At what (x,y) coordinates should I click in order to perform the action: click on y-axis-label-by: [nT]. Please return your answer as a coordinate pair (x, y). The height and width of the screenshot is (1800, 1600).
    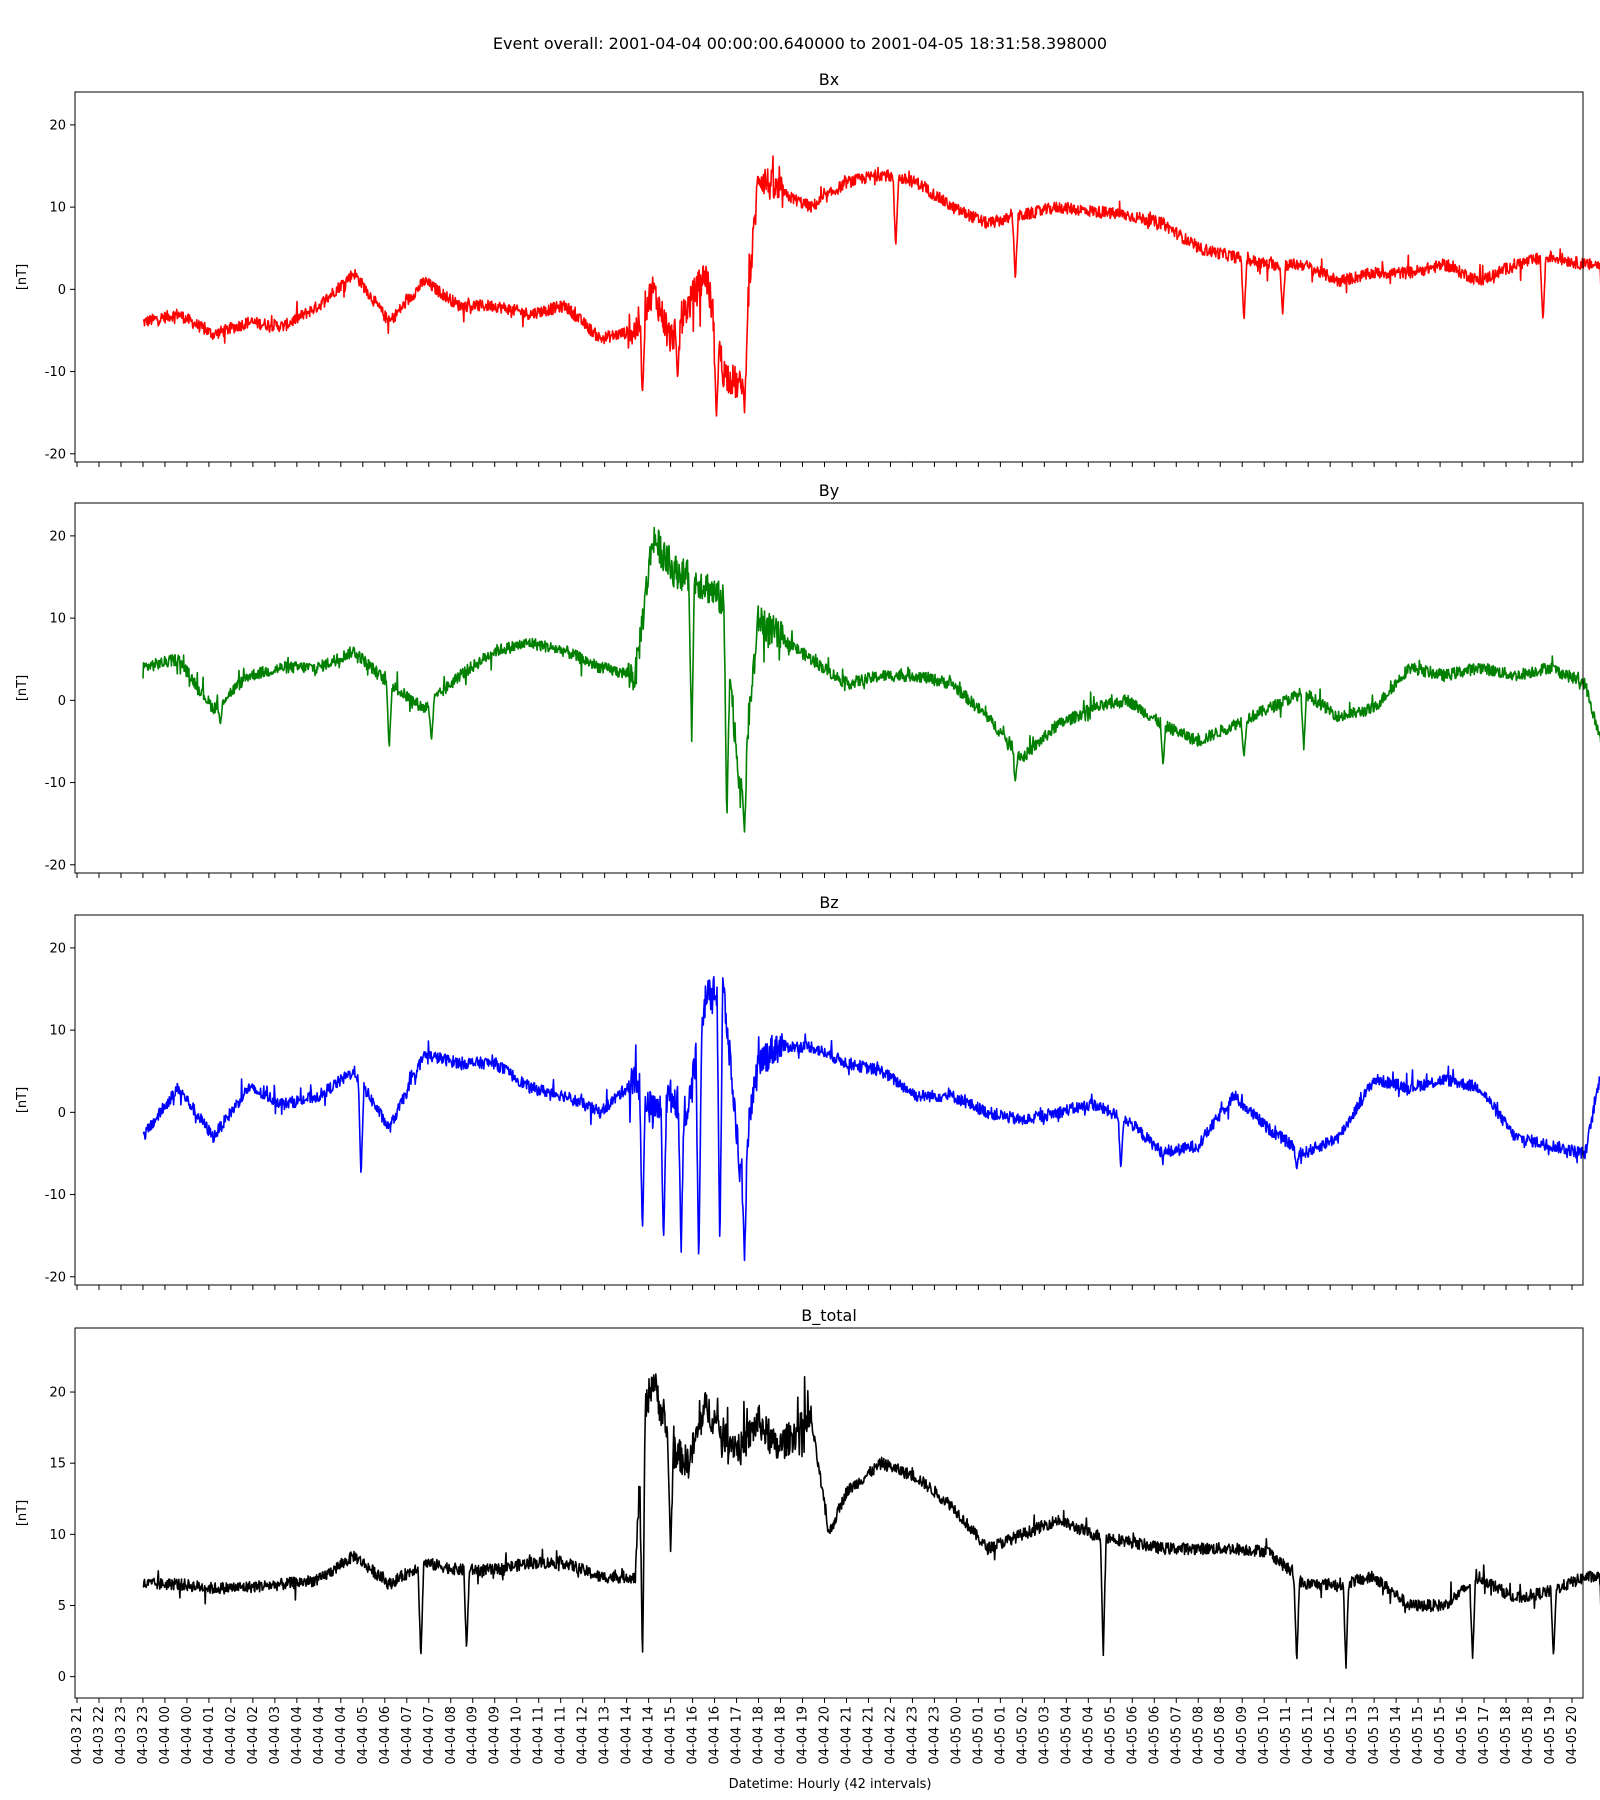
    Looking at the image, I should click on (22, 688).